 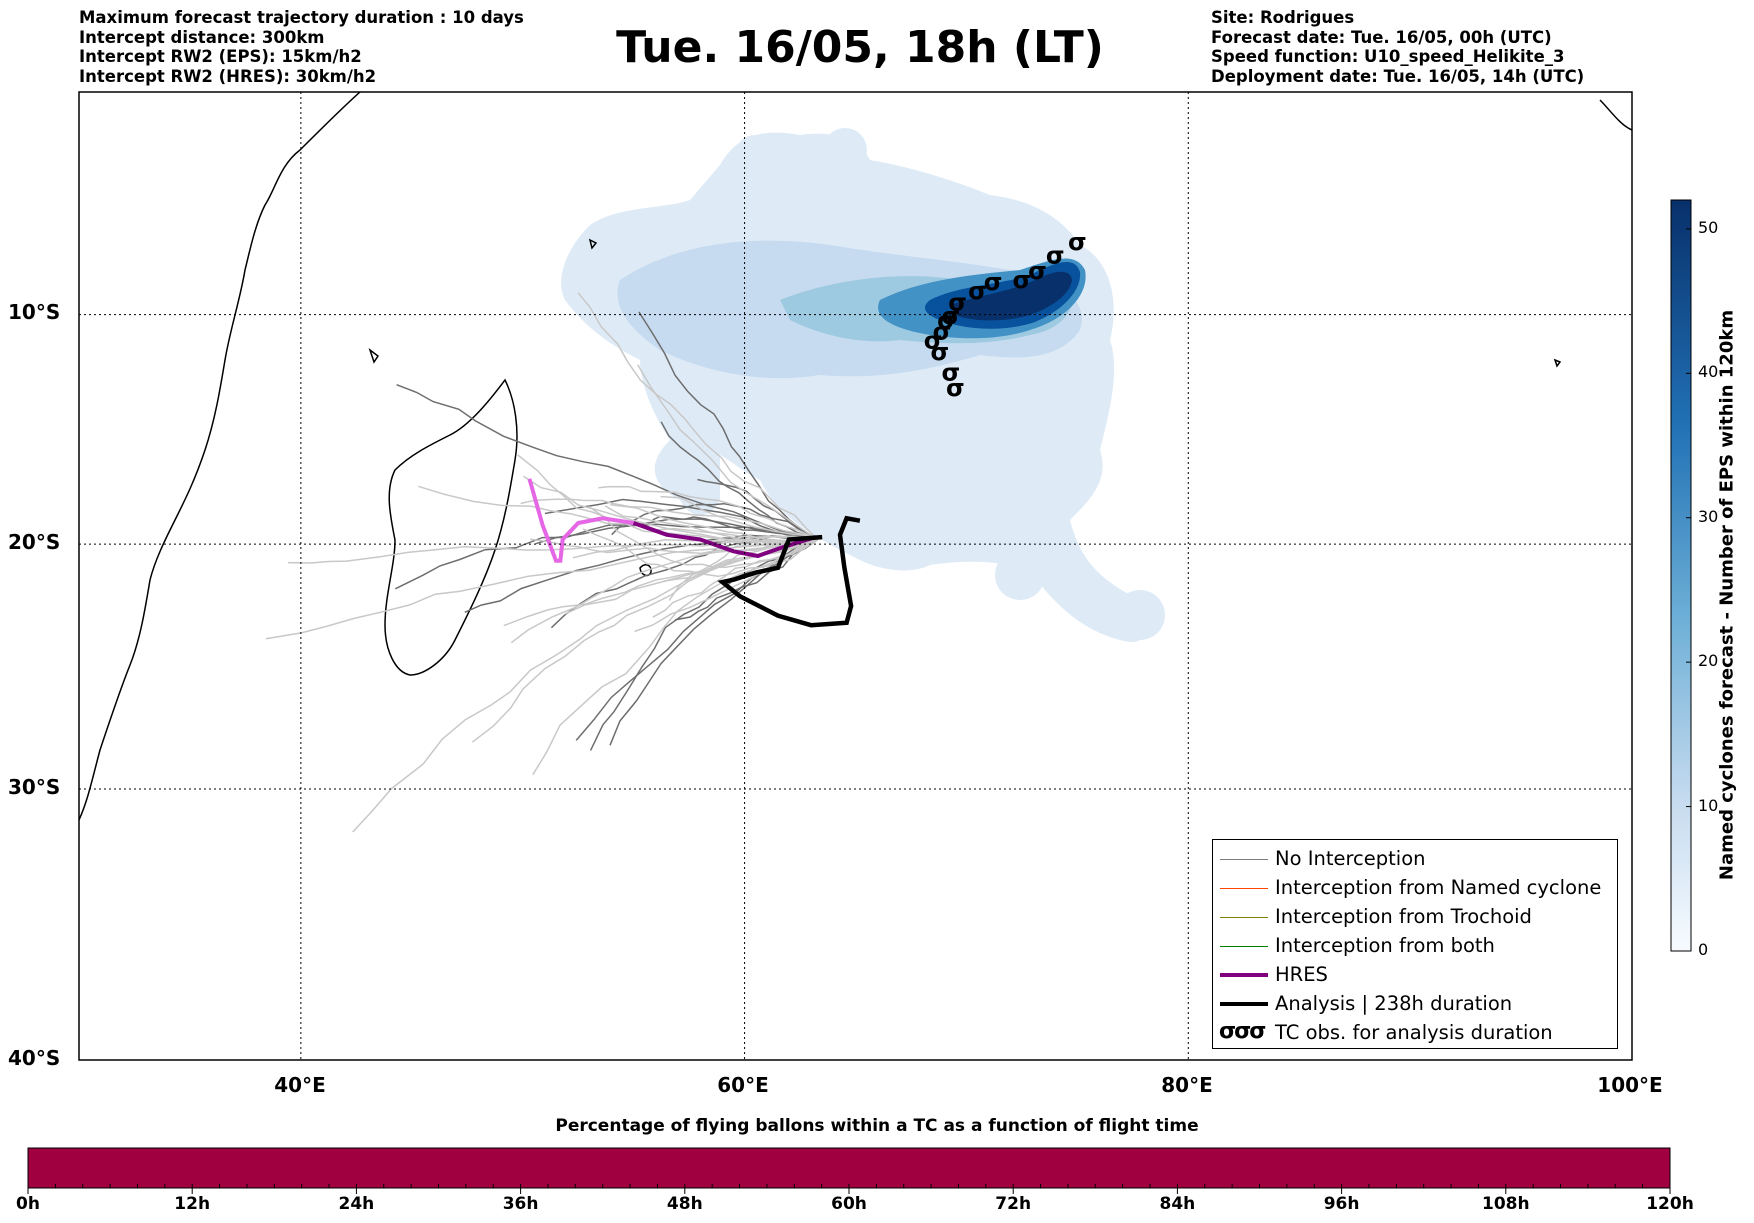 What do you see at coordinates (1506, 1204) in the screenshot?
I see `time-bar-tick-label: 108h` at bounding box center [1506, 1204].